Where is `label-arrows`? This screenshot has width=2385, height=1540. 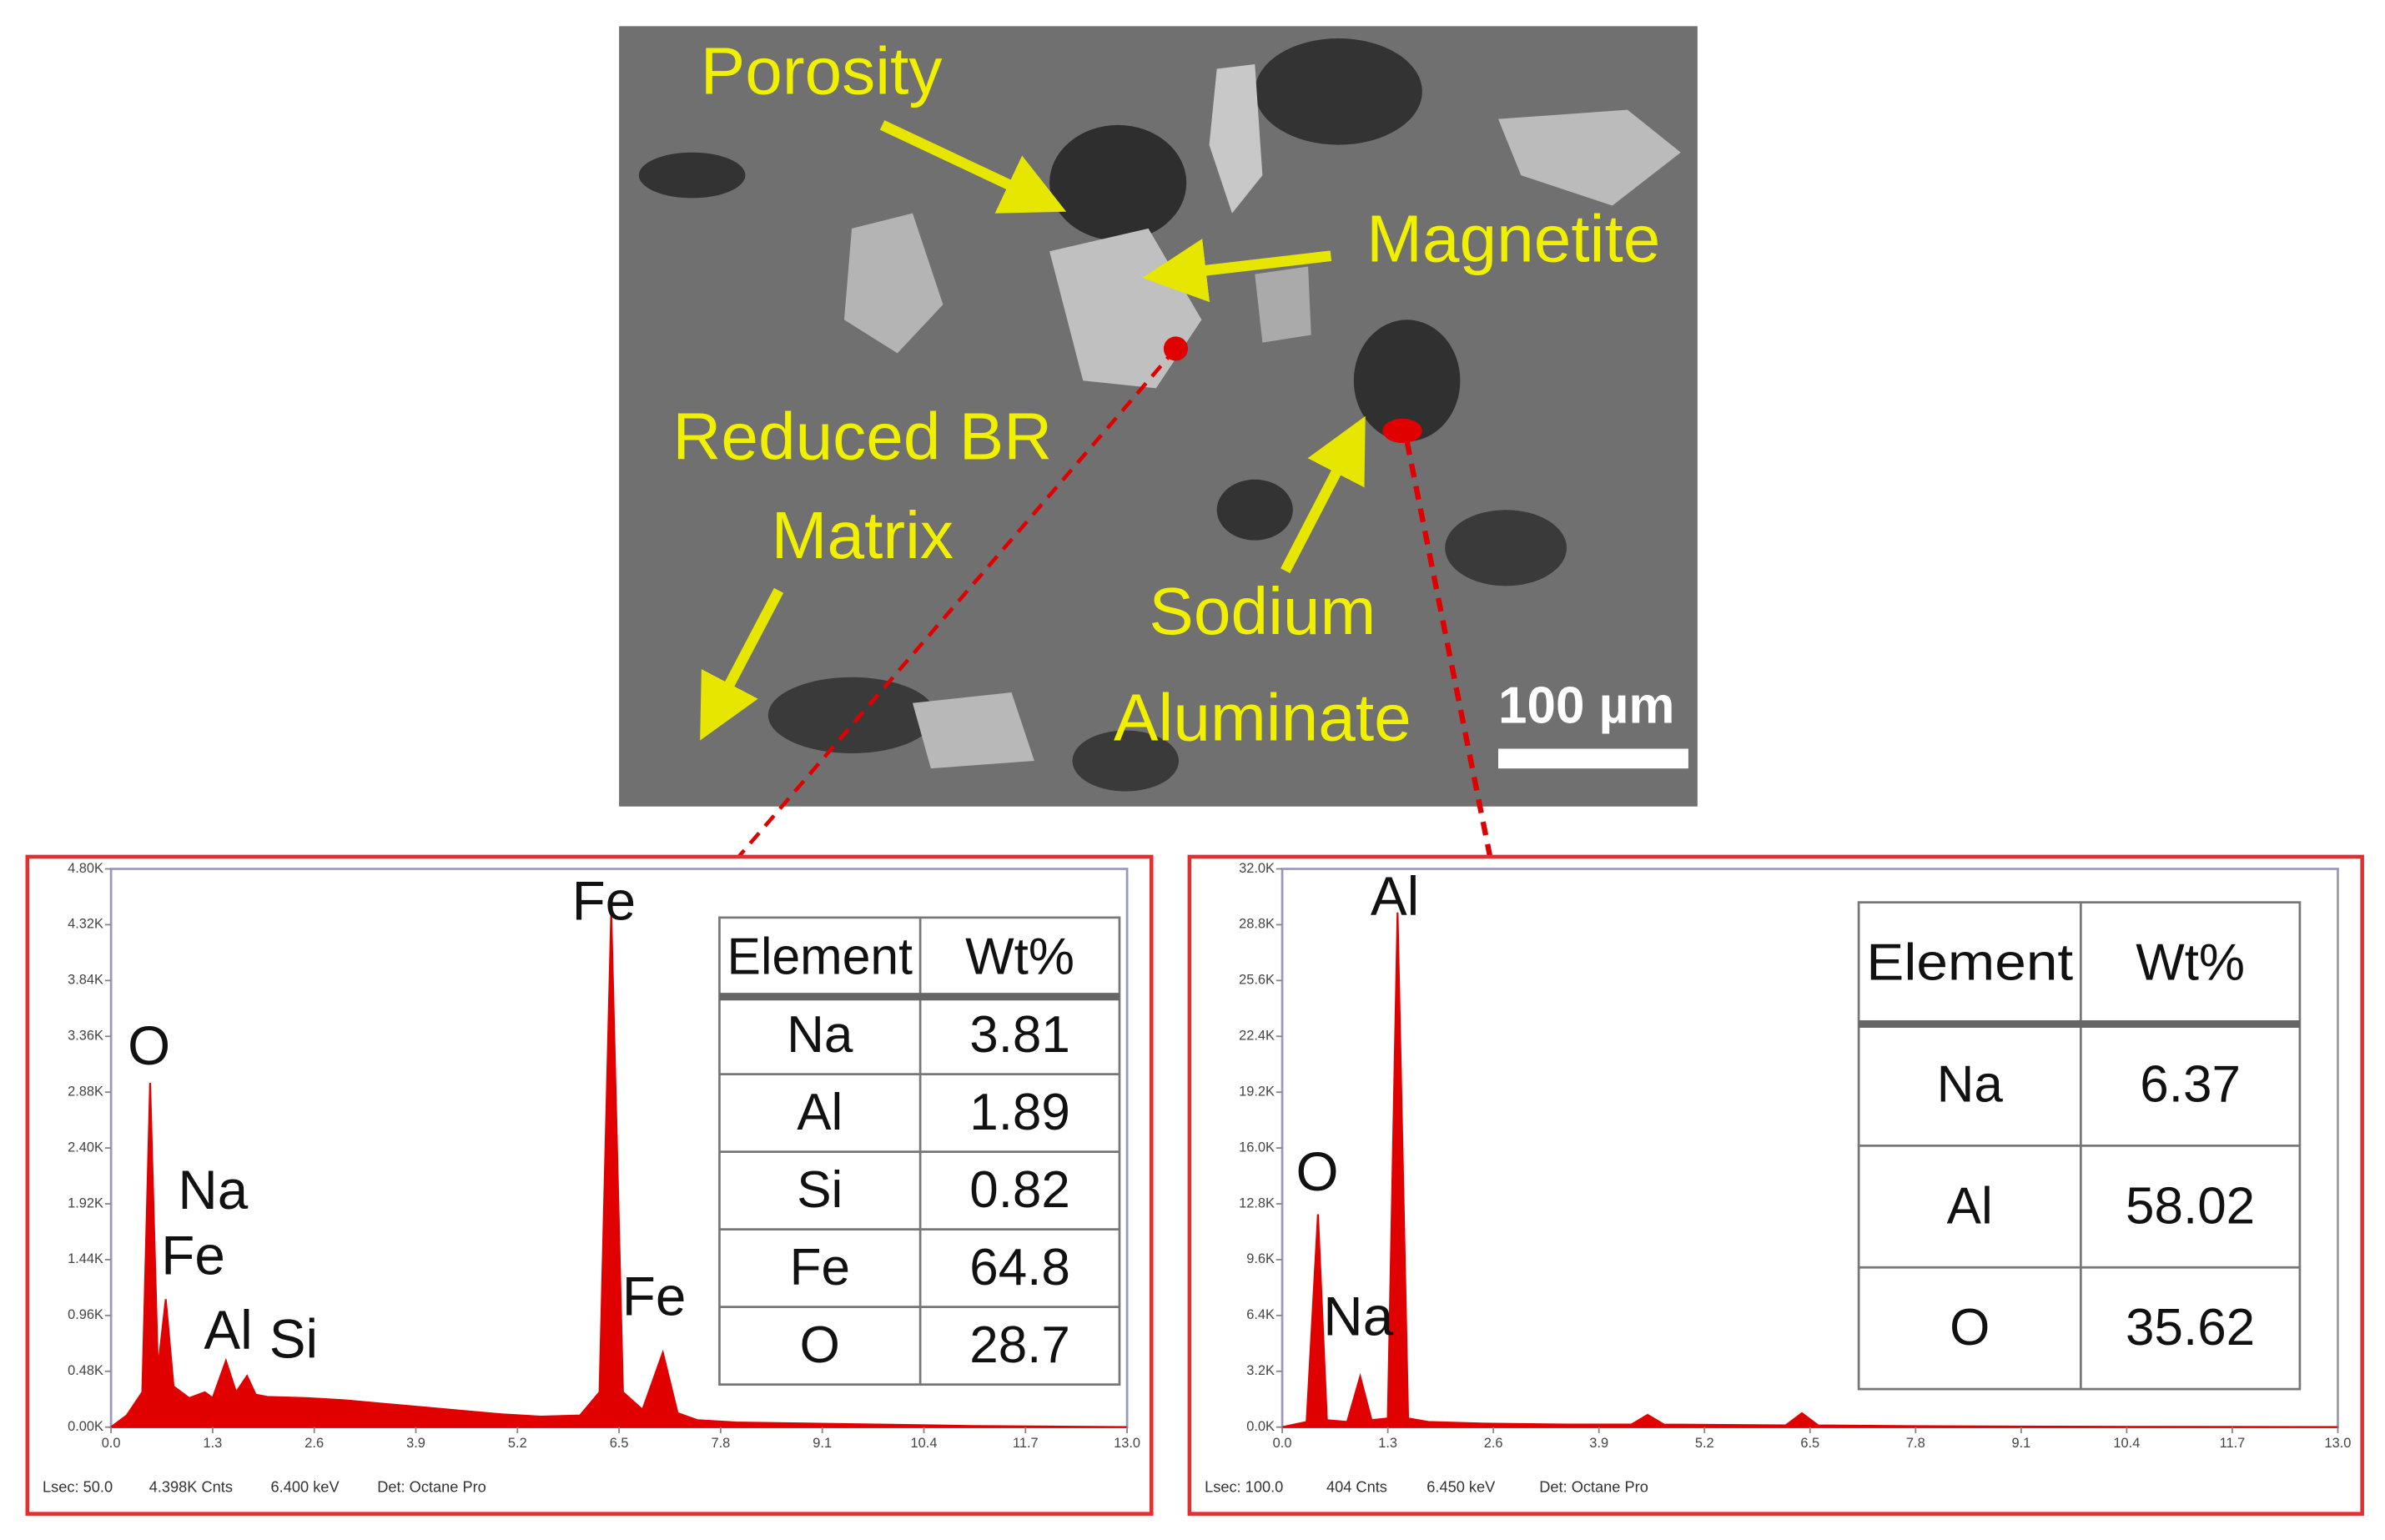
label-arrows is located at coordinates (1033, 430).